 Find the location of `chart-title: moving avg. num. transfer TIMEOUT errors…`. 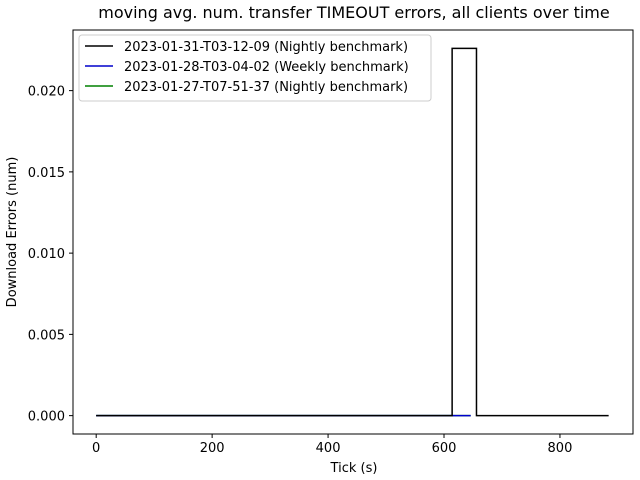

chart-title: moving avg. num. transfer TIMEOUT errors… is located at coordinates (353, 12).